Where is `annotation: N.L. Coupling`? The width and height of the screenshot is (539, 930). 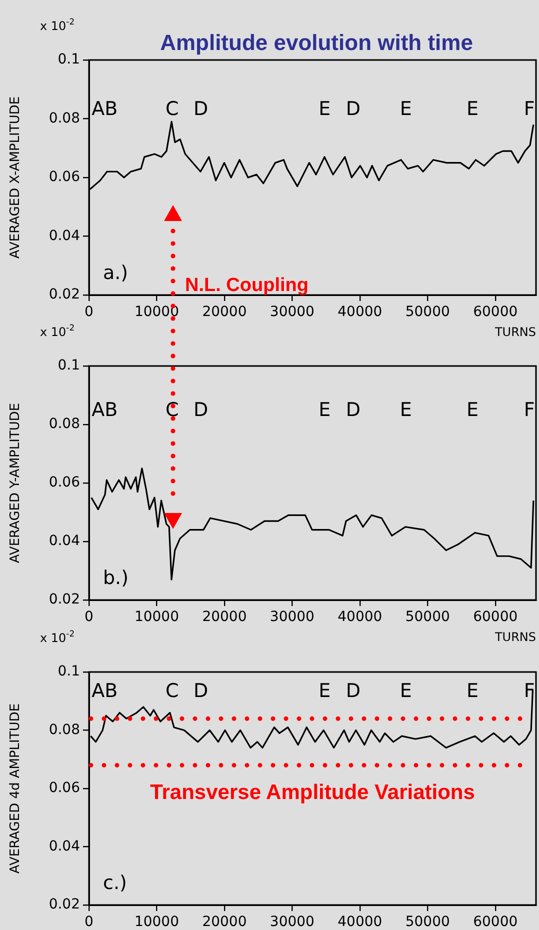
annotation: N.L. Coupling is located at coordinates (246, 285).